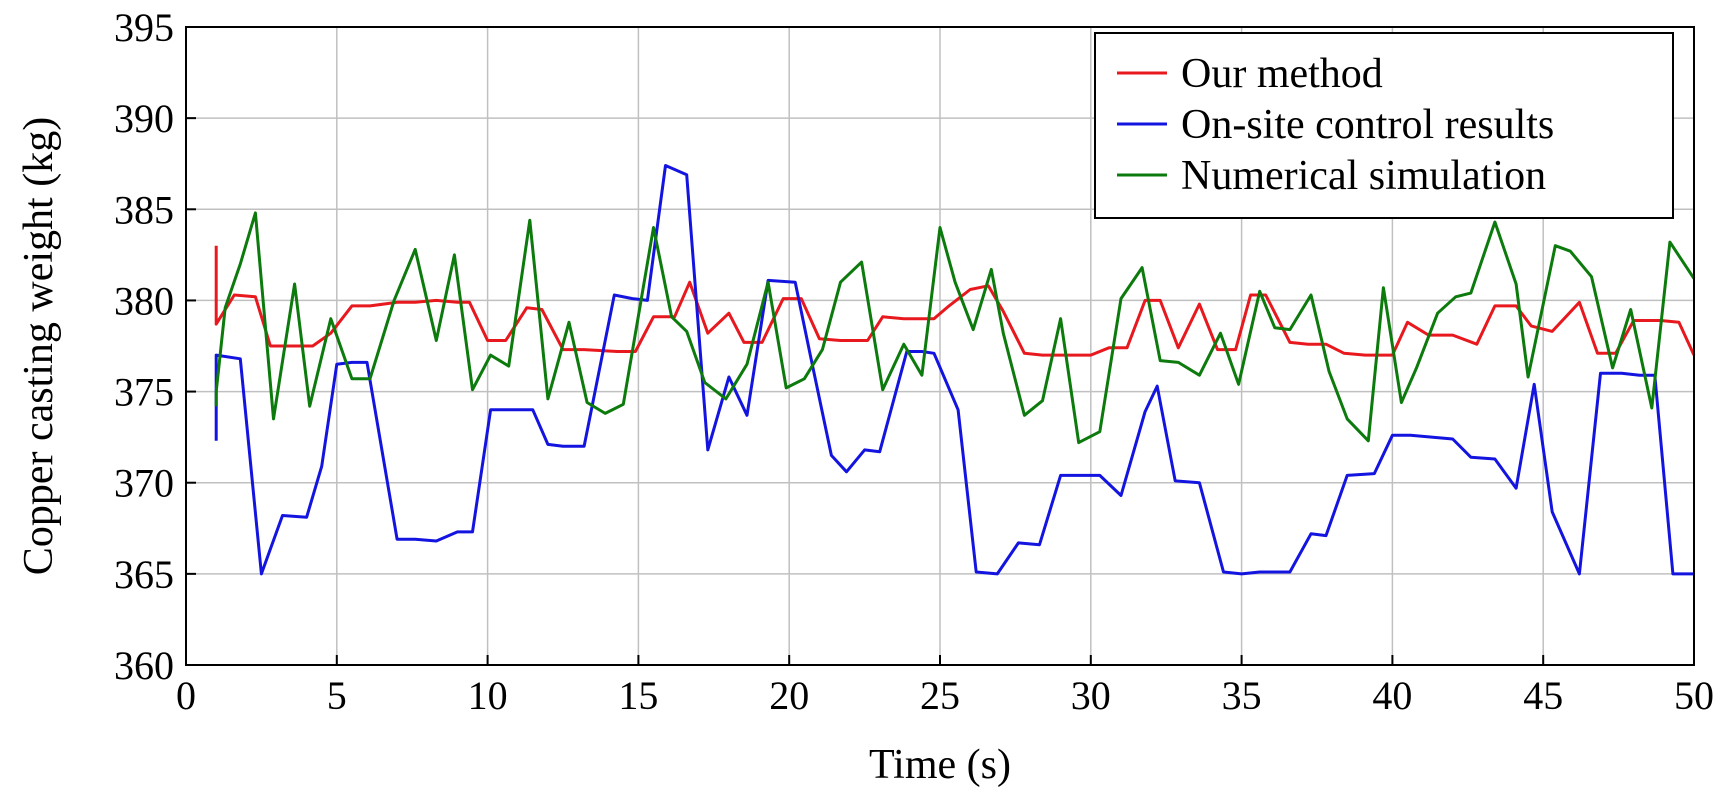  Describe the element at coordinates (1363, 176) in the screenshot. I see `legend-label: Numerical simulation` at that location.